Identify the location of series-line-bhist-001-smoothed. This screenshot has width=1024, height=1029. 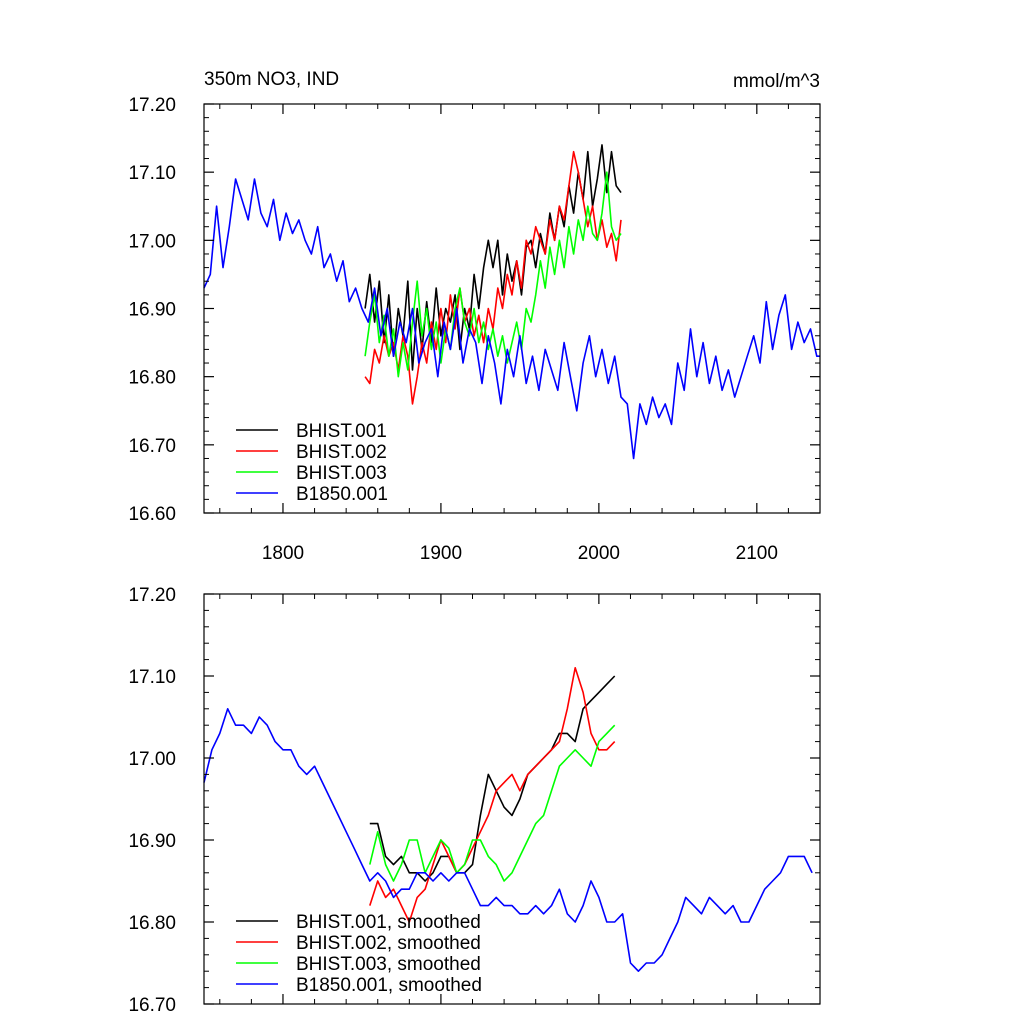
(492, 778).